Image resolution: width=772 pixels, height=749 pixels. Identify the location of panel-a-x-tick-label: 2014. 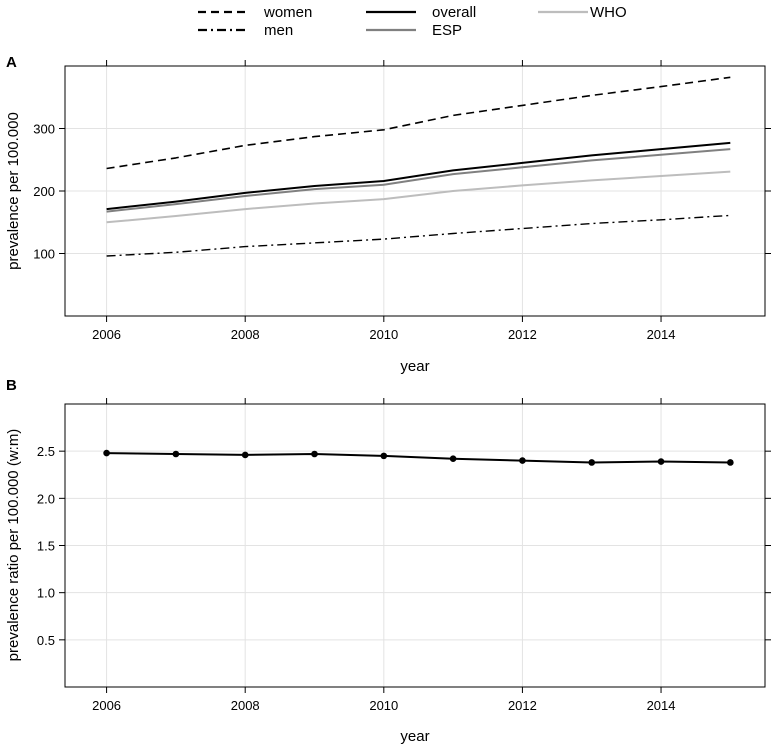
(661, 334).